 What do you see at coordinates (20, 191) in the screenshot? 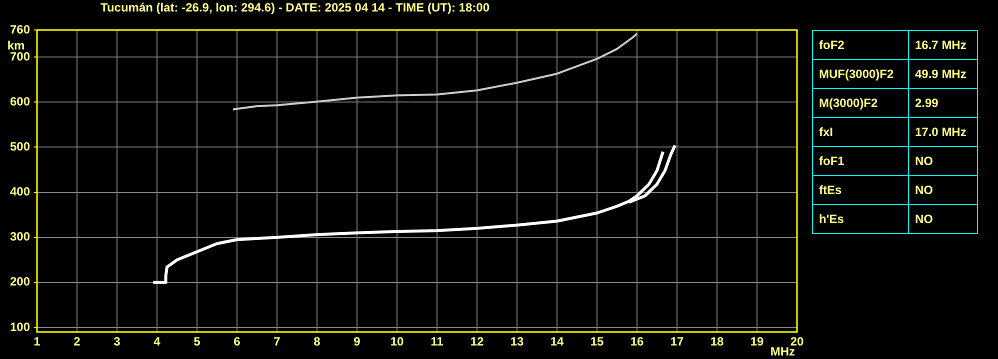
I see `y-tick-label: 400` at bounding box center [20, 191].